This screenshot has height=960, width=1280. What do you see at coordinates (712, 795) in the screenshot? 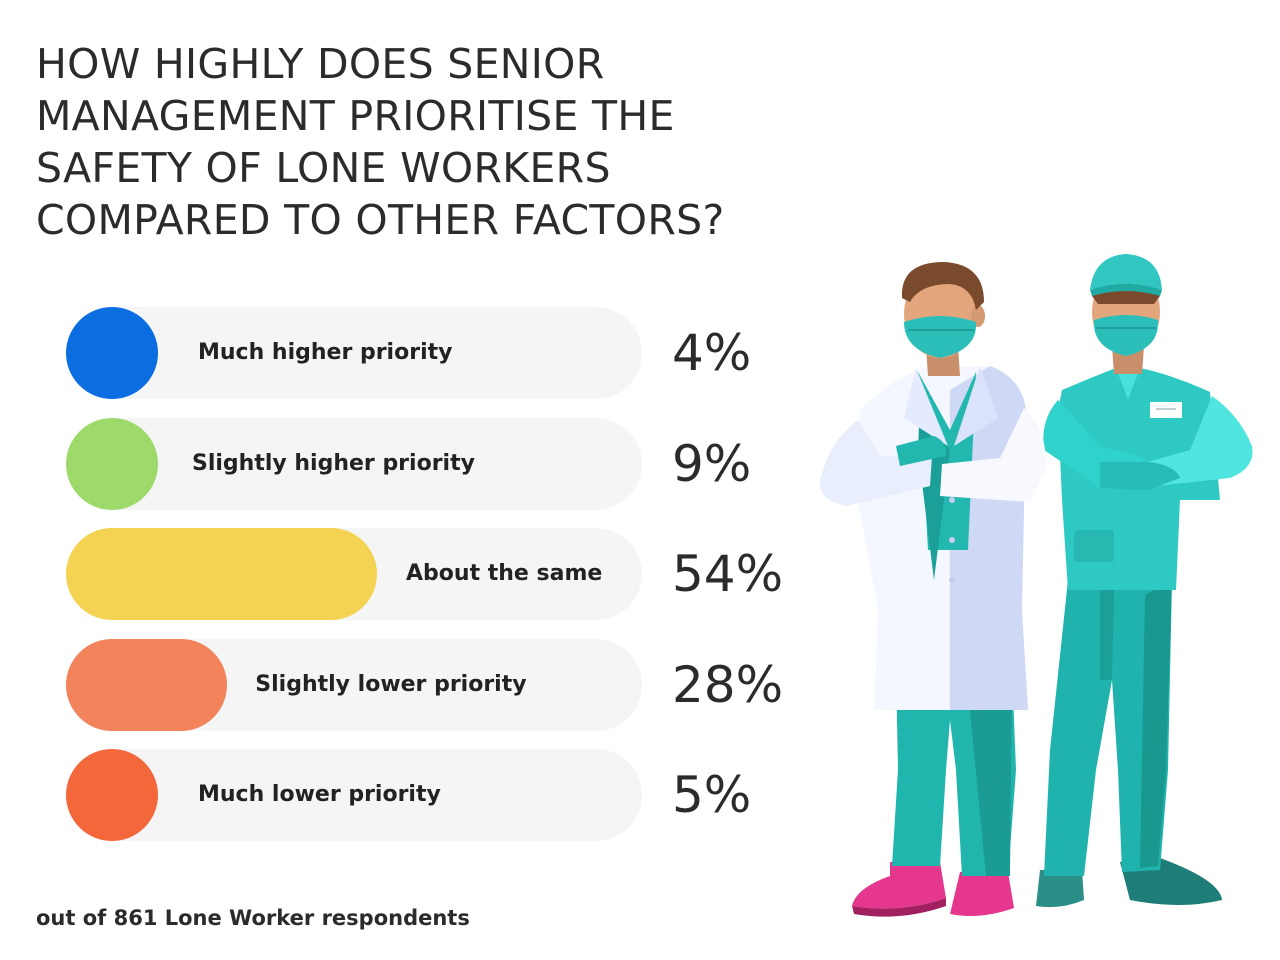
I see `bar-value-label: 5%` at bounding box center [712, 795].